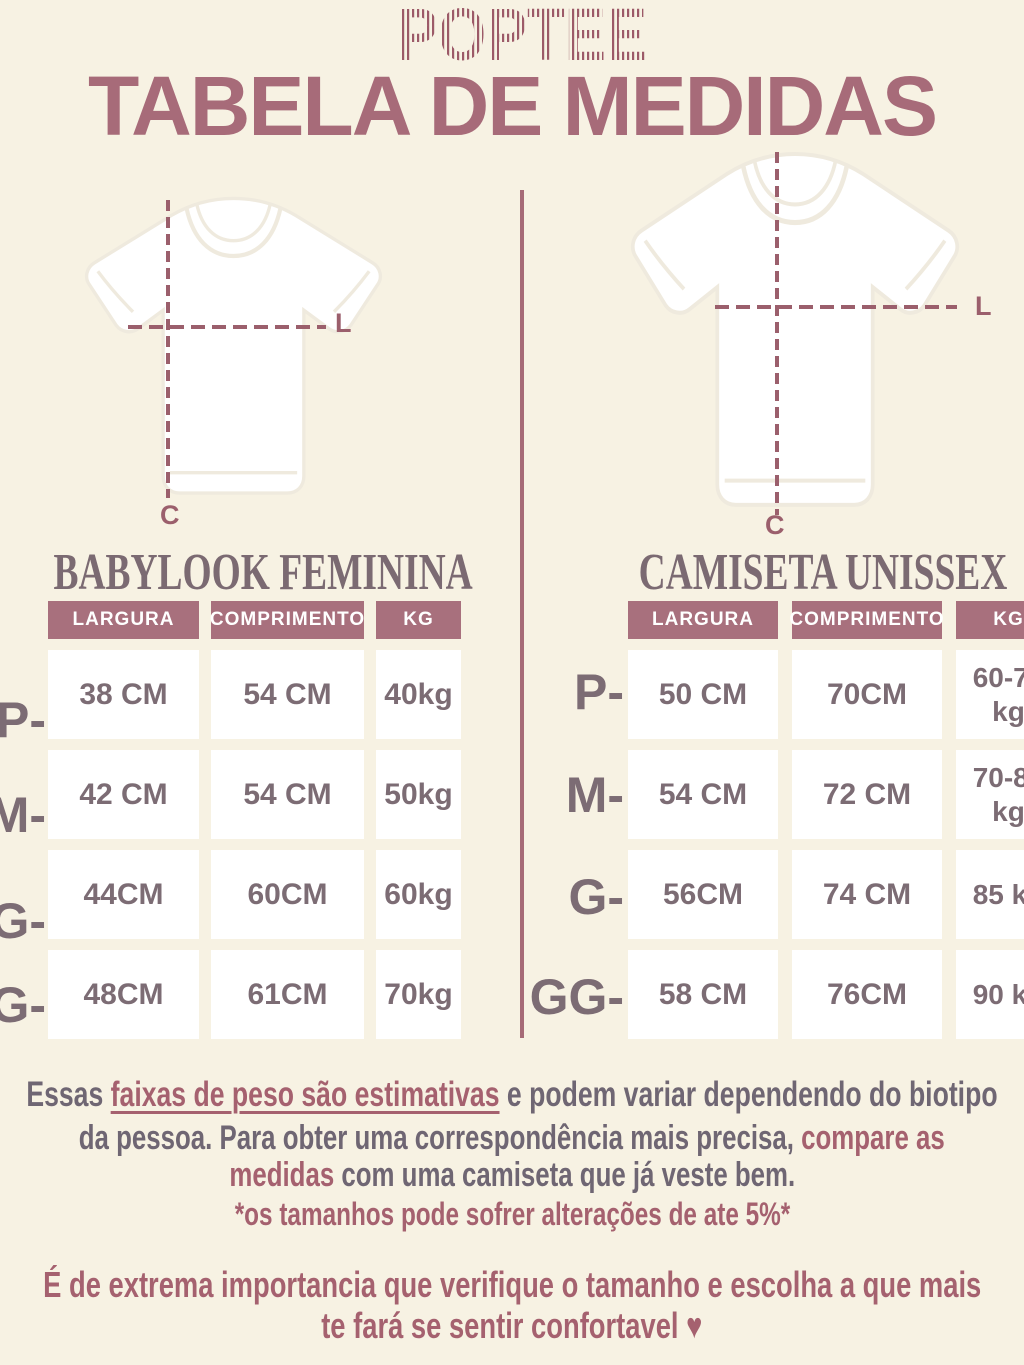 The image size is (1024, 1365). I want to click on section-heading-unissex: CAMISETA UNISSEX, so click(783, 573).